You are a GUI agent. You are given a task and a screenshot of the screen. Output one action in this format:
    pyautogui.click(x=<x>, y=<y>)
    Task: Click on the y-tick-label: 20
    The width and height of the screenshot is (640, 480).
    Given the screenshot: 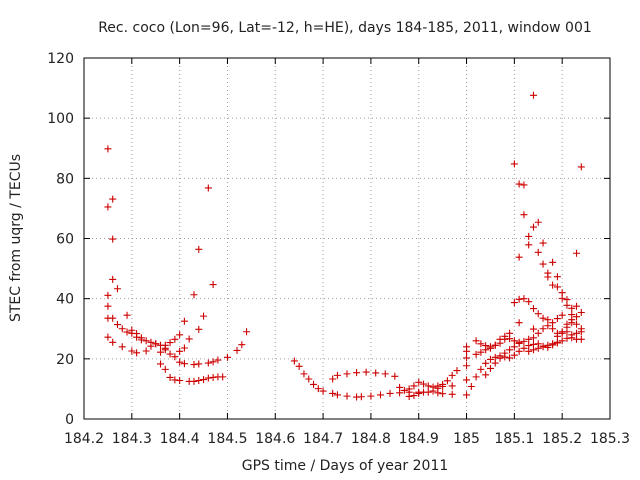 What is the action you would take?
    pyautogui.click(x=65, y=360)
    